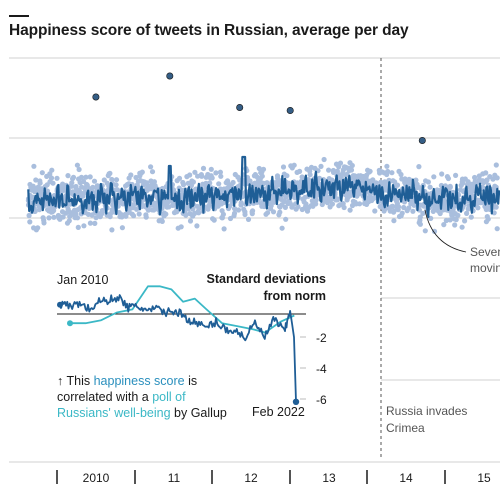 Image resolution: width=500 pixels, height=500 pixels. What do you see at coordinates (251, 478) in the screenshot?
I see `x-tick-label: 12` at bounding box center [251, 478].